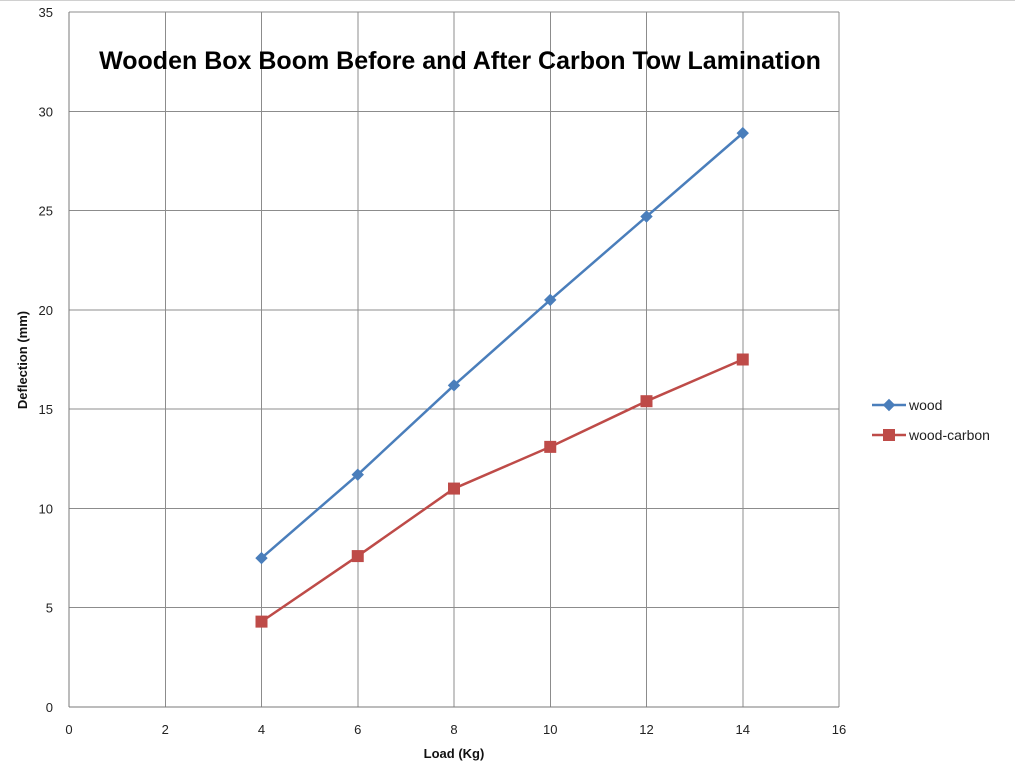 The width and height of the screenshot is (1015, 778). I want to click on legend: wood wood-carbon, so click(931, 420).